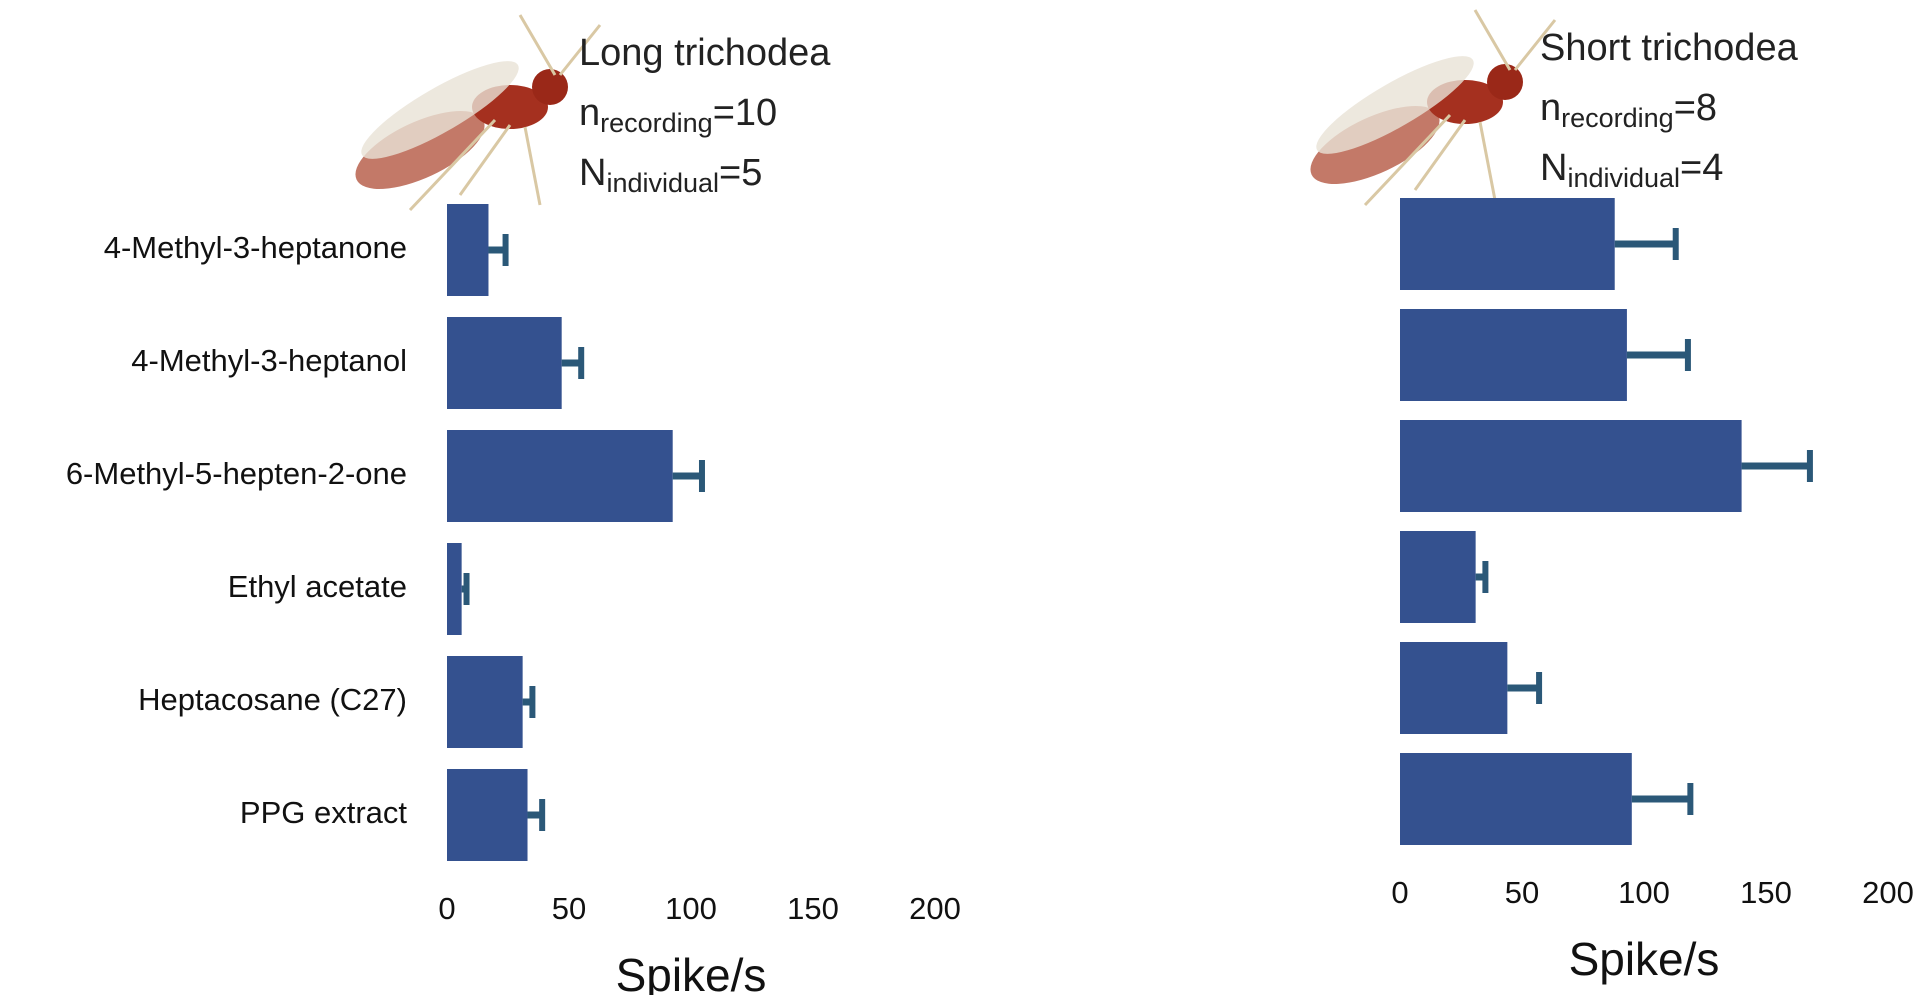 The image size is (1920, 995). What do you see at coordinates (255, 247) in the screenshot?
I see `category-label: 4-Methyl-3-heptanone` at bounding box center [255, 247].